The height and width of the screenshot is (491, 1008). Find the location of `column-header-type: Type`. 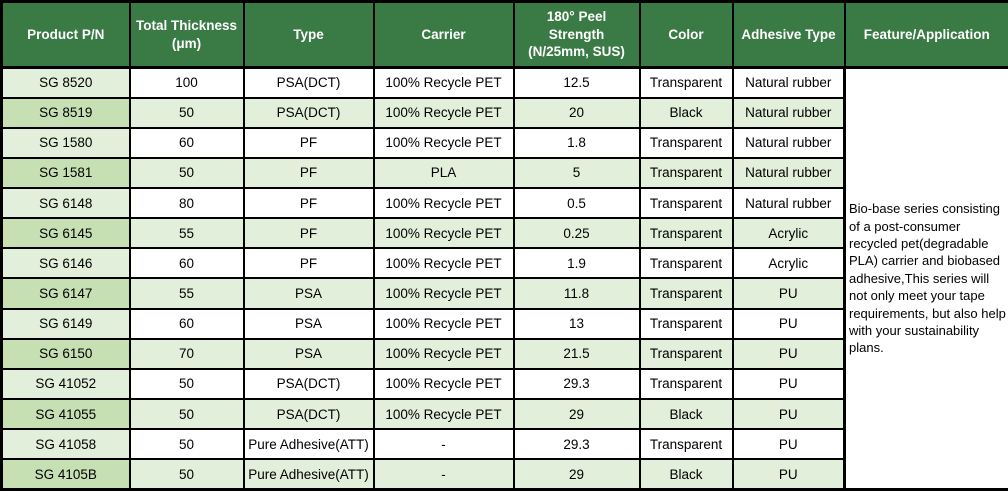

column-header-type: Type is located at coordinates (308, 34).